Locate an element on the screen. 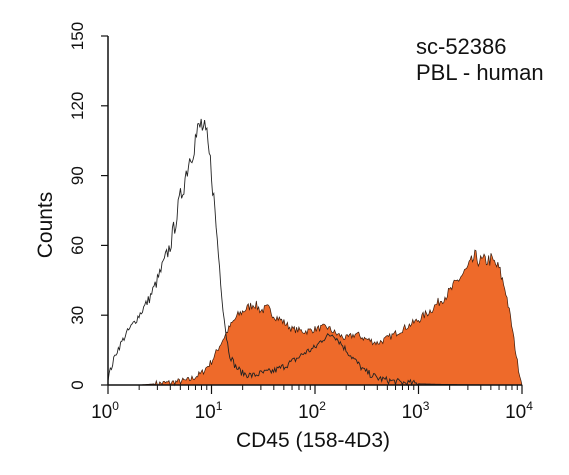 This screenshot has width=569, height=475. y-tick-label: 30 is located at coordinates (77, 315).